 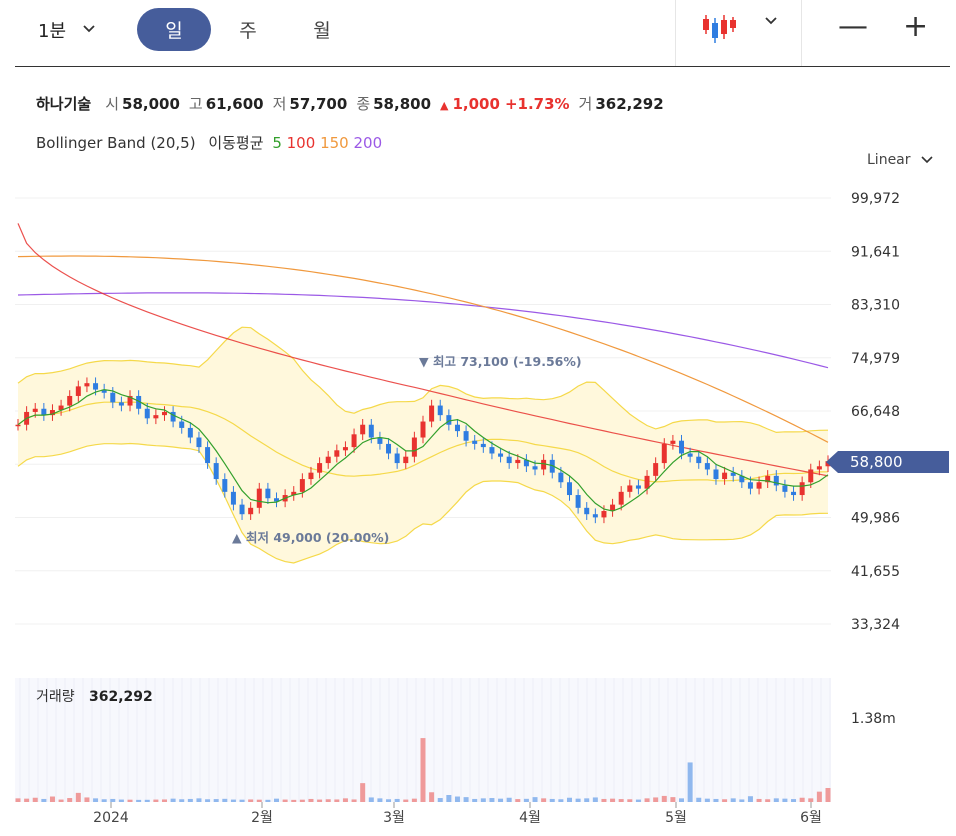 I want to click on tab-month: 월, so click(x=322, y=31).